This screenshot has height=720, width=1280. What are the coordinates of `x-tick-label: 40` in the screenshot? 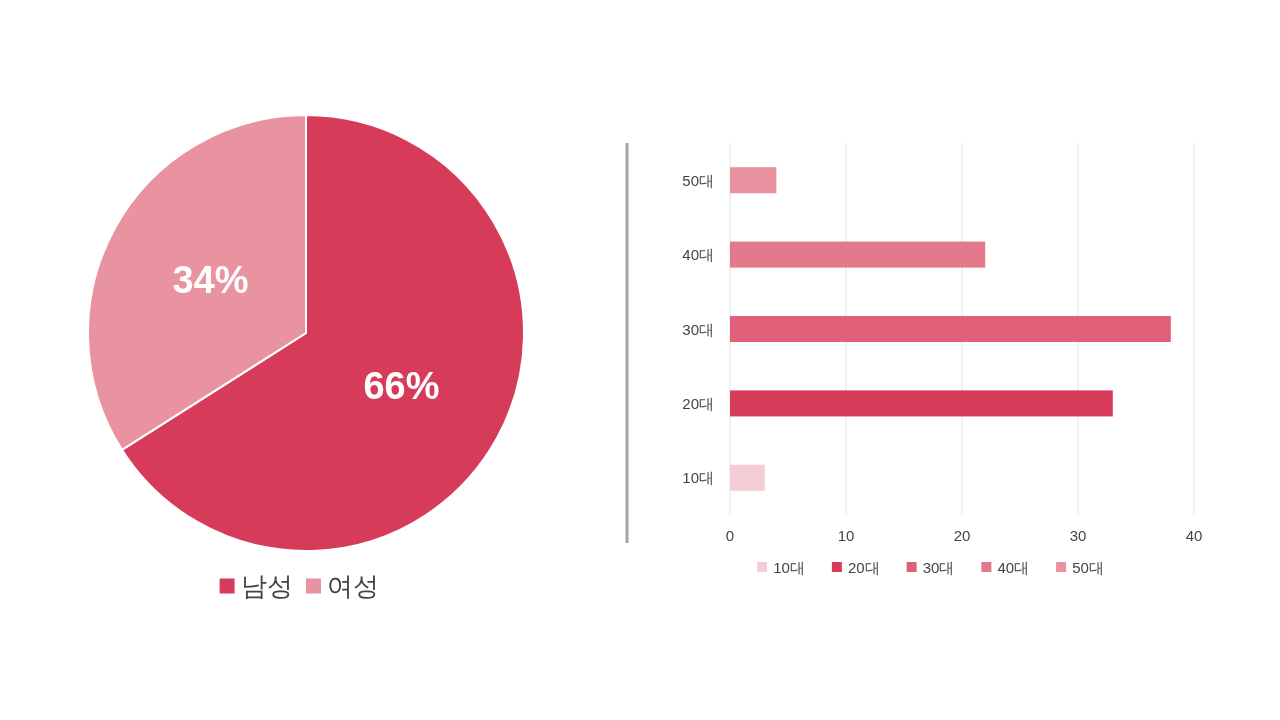 It's located at (1194, 535).